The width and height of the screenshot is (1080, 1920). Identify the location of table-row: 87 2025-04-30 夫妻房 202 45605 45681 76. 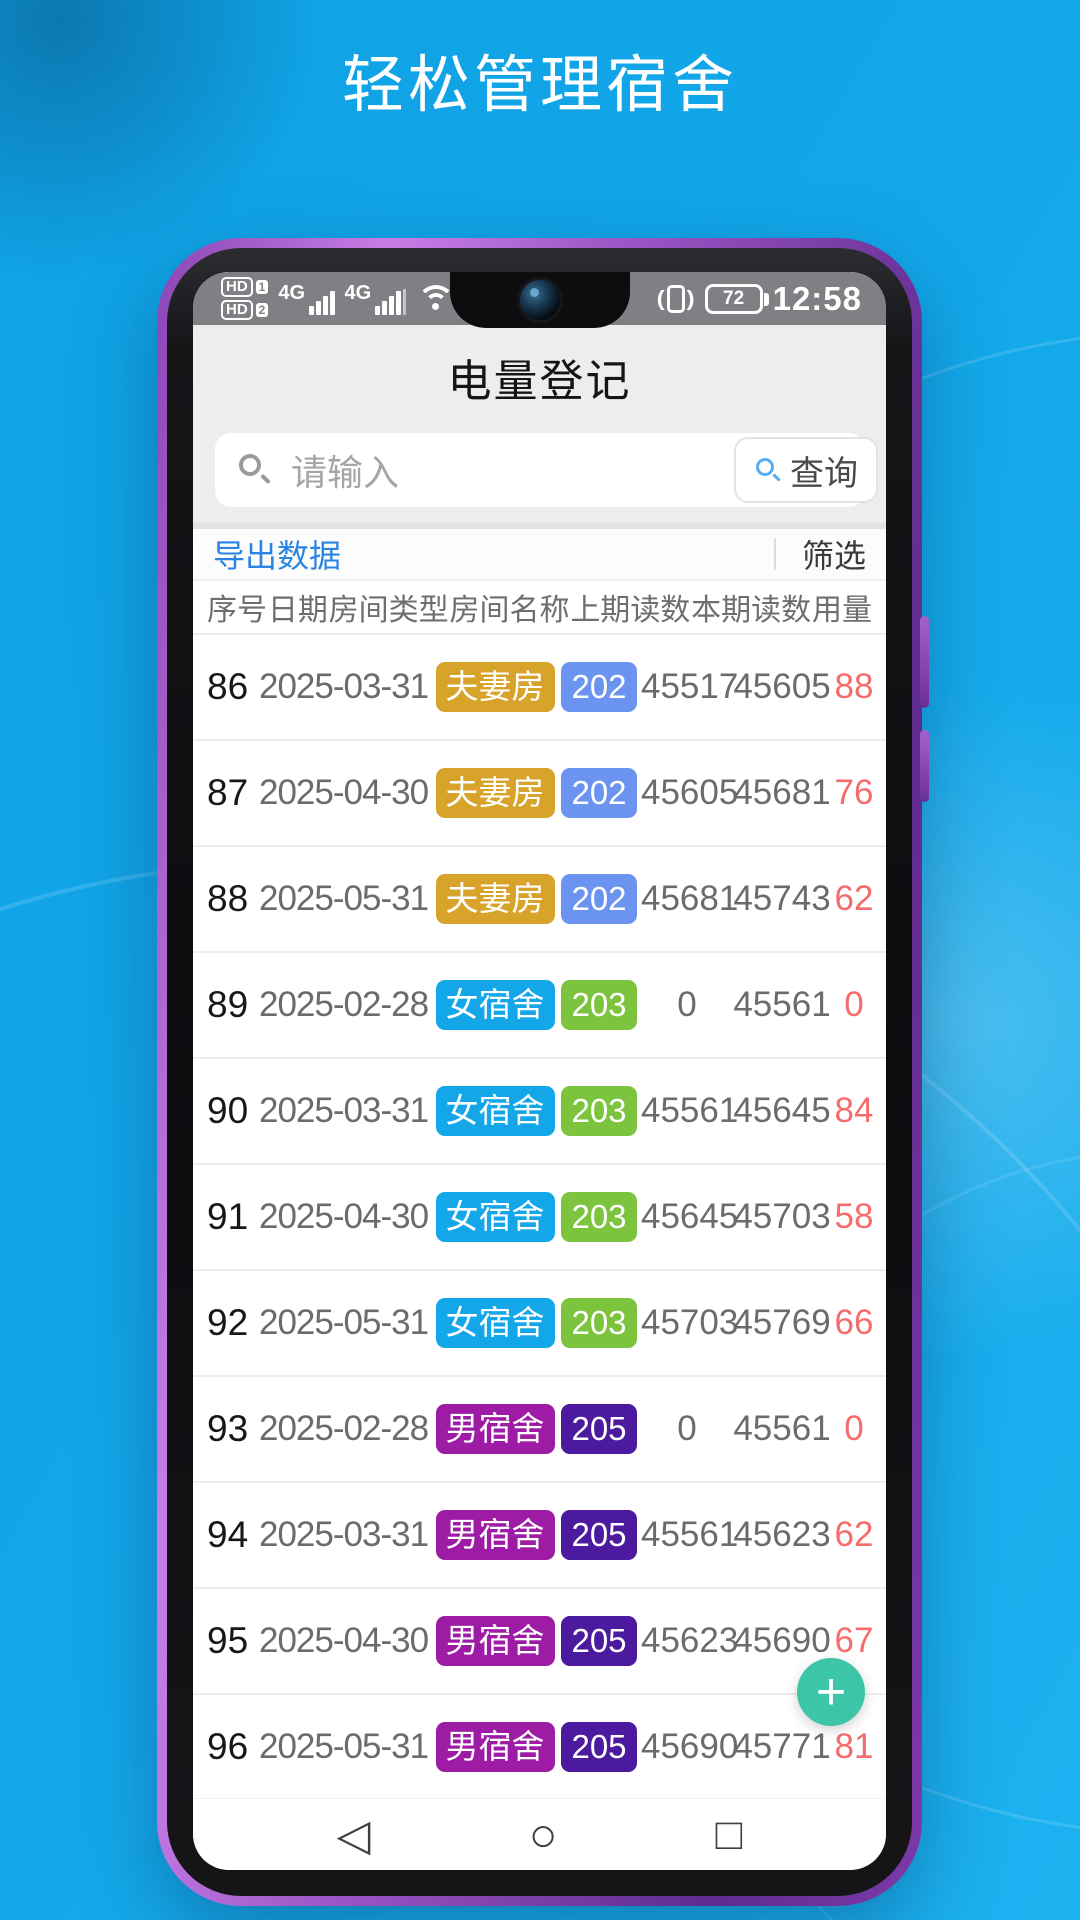
(539, 794).